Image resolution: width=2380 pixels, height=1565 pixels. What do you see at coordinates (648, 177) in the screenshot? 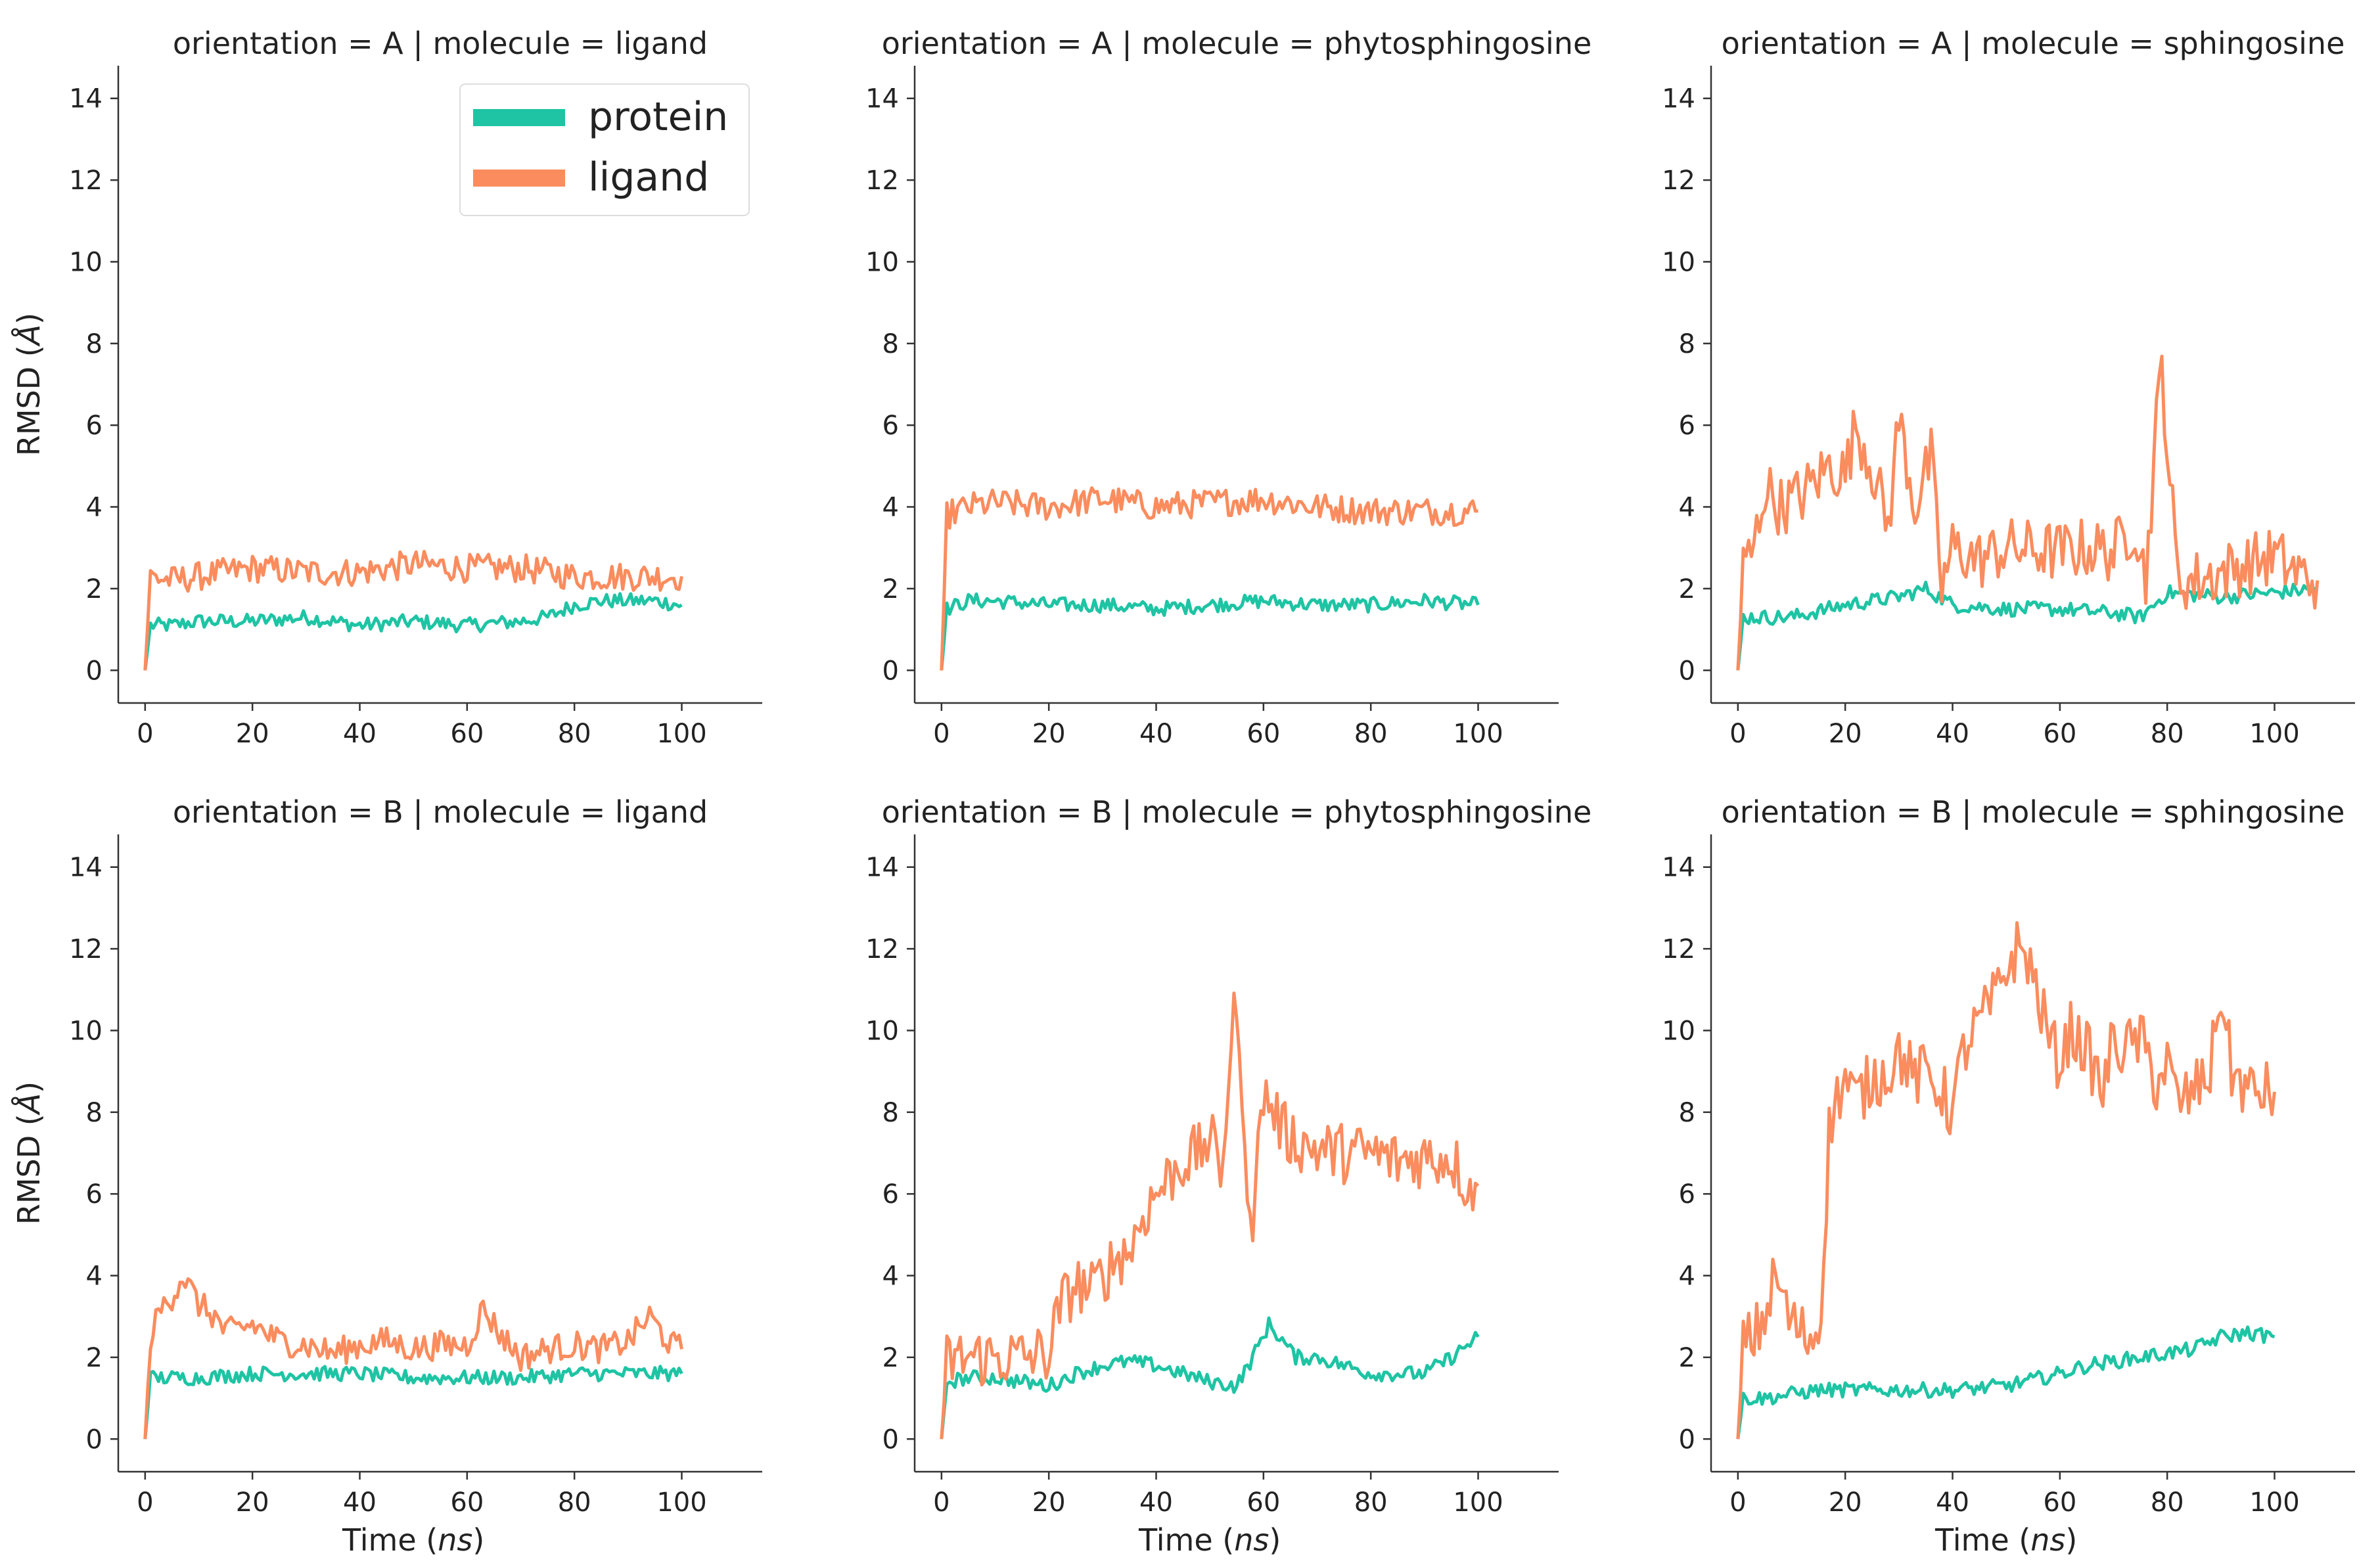
I see `legend-label-ligand: ligand` at bounding box center [648, 177].